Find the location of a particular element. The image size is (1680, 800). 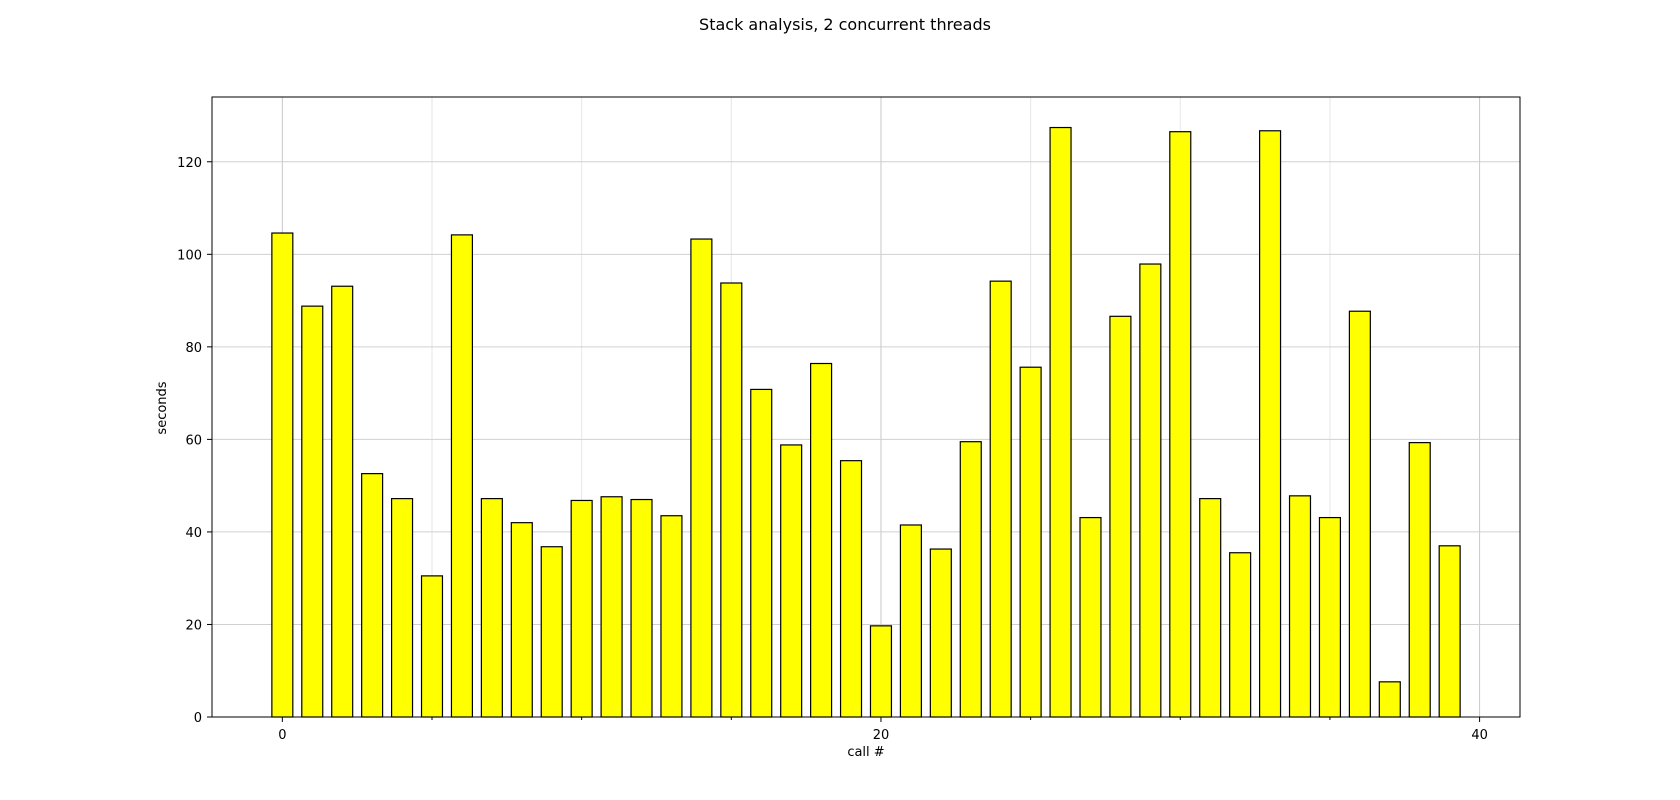

y-axis-label: seconds is located at coordinates (162, 407).